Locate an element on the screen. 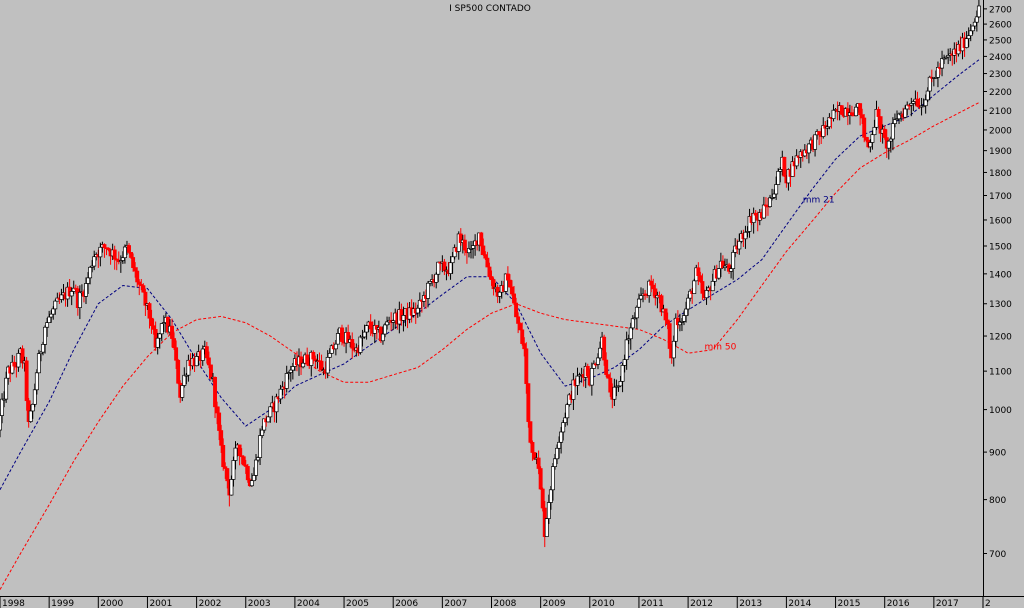  y-tick-label: 1300 is located at coordinates (1000, 305).